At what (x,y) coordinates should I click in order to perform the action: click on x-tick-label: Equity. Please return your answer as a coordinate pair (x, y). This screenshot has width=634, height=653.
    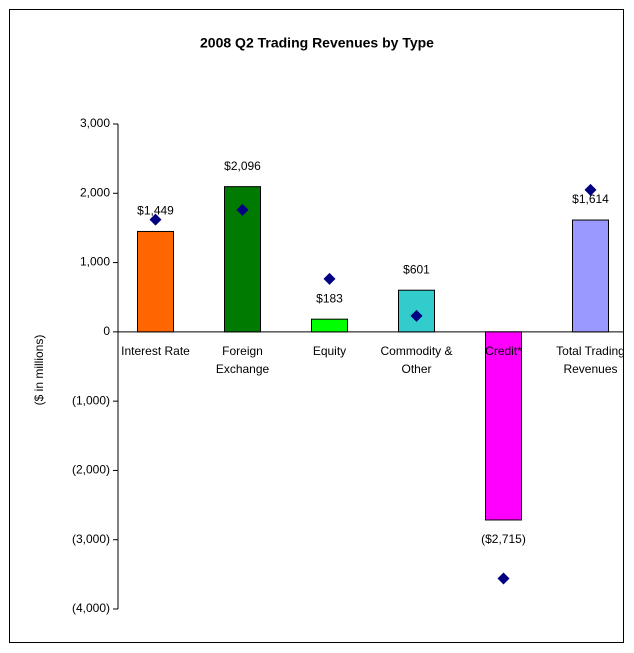
    Looking at the image, I should click on (329, 351).